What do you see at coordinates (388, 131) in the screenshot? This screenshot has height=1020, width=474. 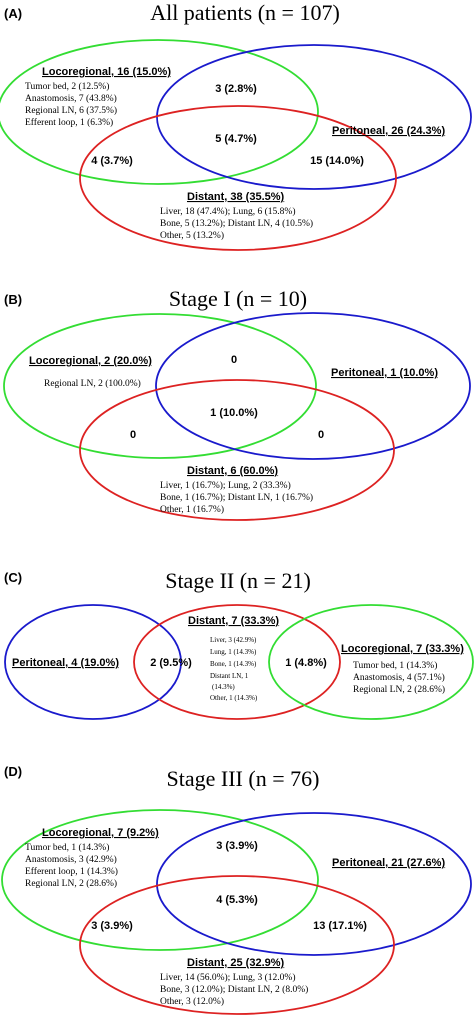 I see `panel-a-peritoneal-label: Peritoneal, 26 (24.3%)` at bounding box center [388, 131].